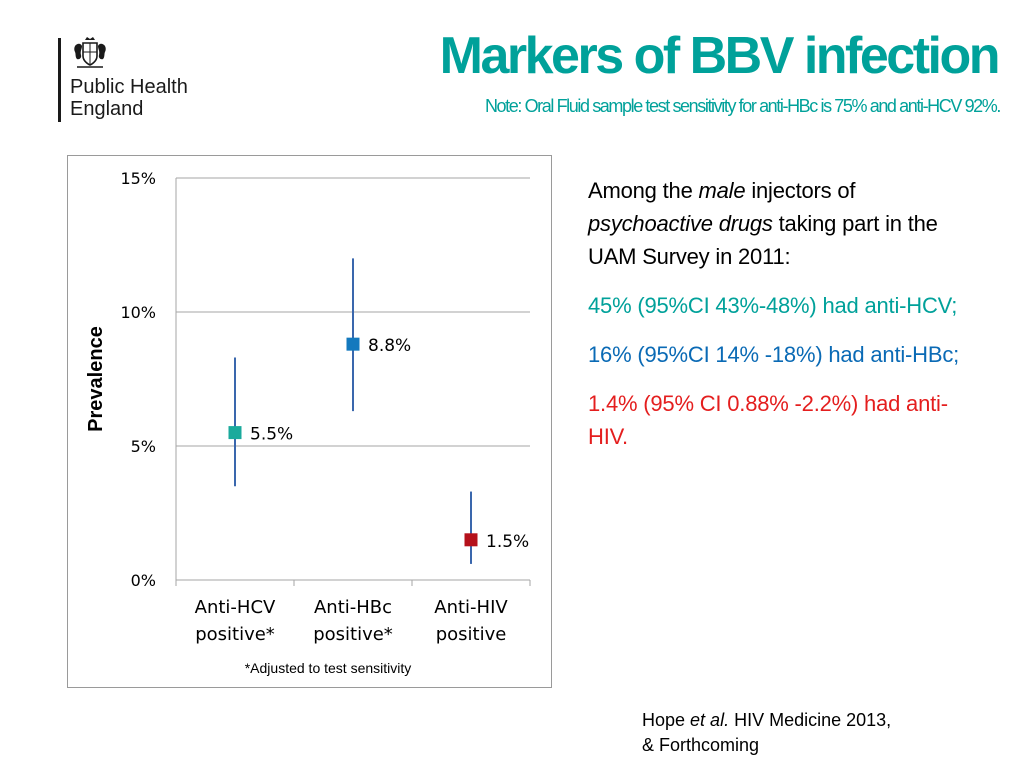 The height and width of the screenshot is (768, 1024). Describe the element at coordinates (96, 379) in the screenshot. I see `y-axis-label: Prevalence` at that location.